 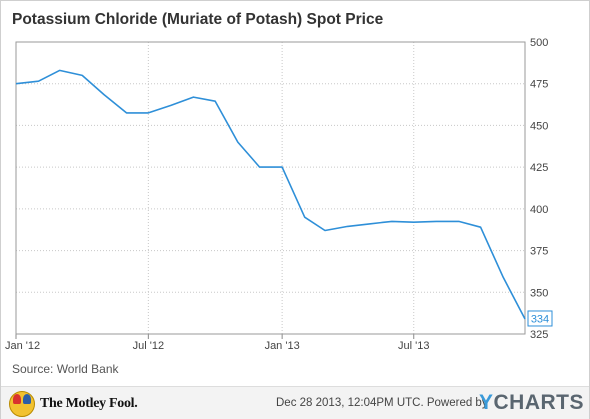 I want to click on timestamp-text: Dec 28 2013, 12:04PM UTC. Powered by, so click(x=382, y=403).